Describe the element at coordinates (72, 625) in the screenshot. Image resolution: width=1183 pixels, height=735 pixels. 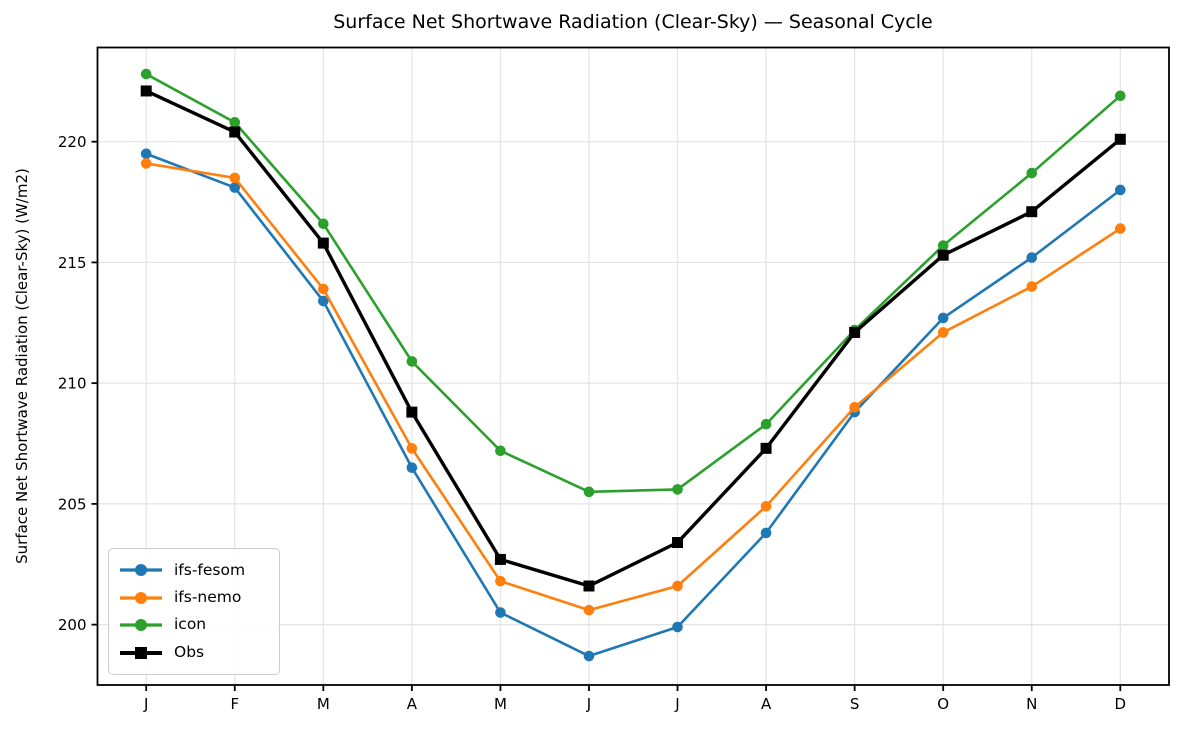
I see `y-tick-label: 200` at that location.